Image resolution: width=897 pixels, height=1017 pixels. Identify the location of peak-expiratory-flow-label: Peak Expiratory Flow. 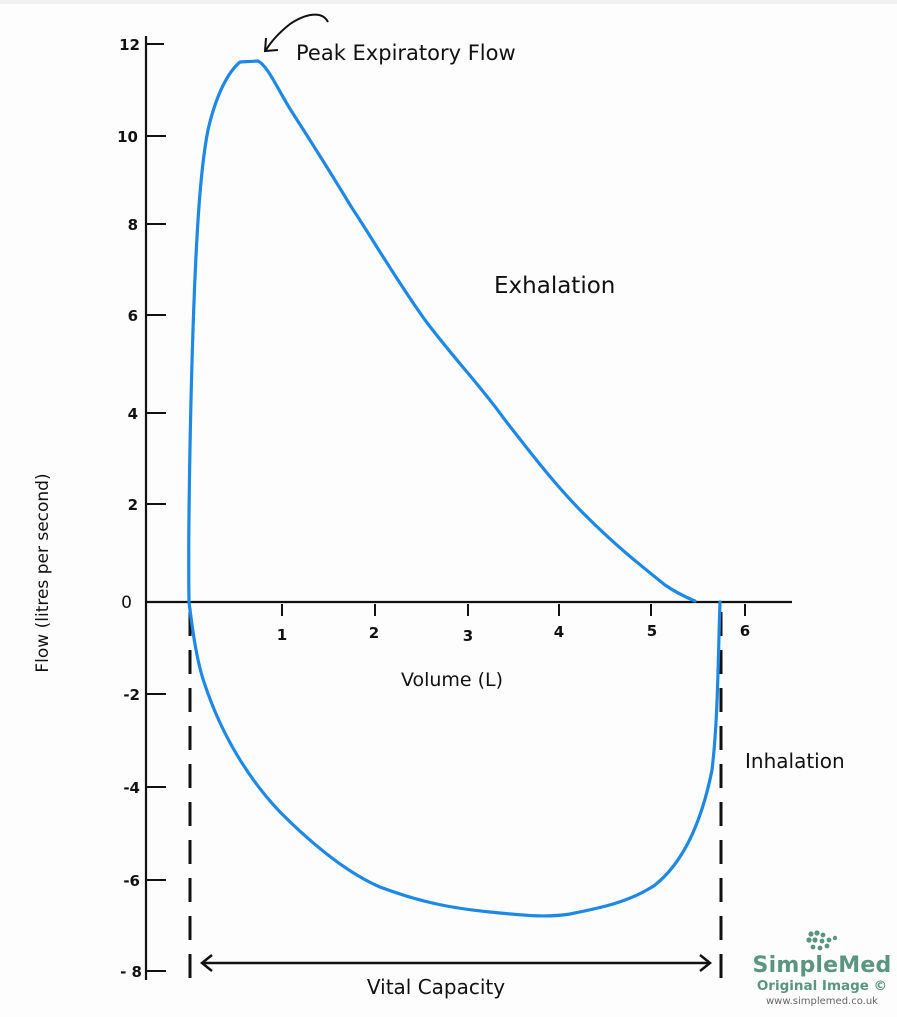
(406, 53).